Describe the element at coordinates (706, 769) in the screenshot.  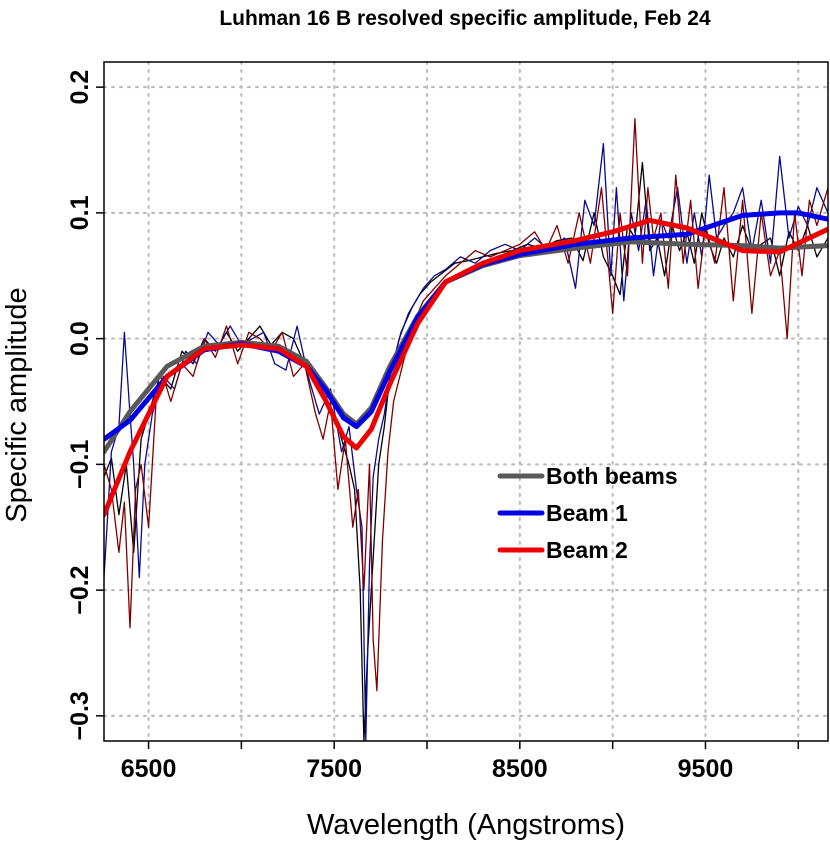
I see `x-tick-label: 9500` at that location.